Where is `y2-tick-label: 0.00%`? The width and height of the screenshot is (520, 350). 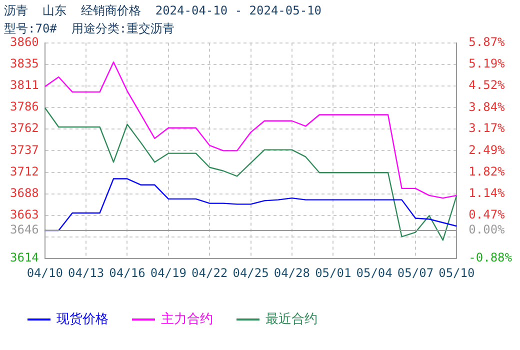
y2-tick-label: 0.00% is located at coordinates (487, 229).